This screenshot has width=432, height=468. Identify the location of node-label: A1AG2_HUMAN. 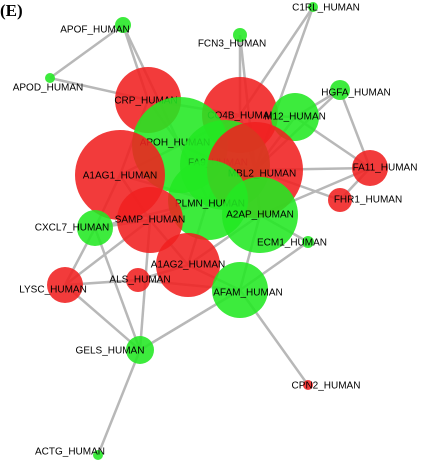
(188, 265).